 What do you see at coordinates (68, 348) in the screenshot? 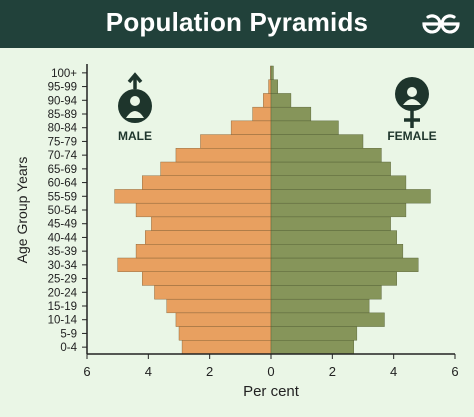
I see `y-tick-label: 0-4` at bounding box center [68, 348].